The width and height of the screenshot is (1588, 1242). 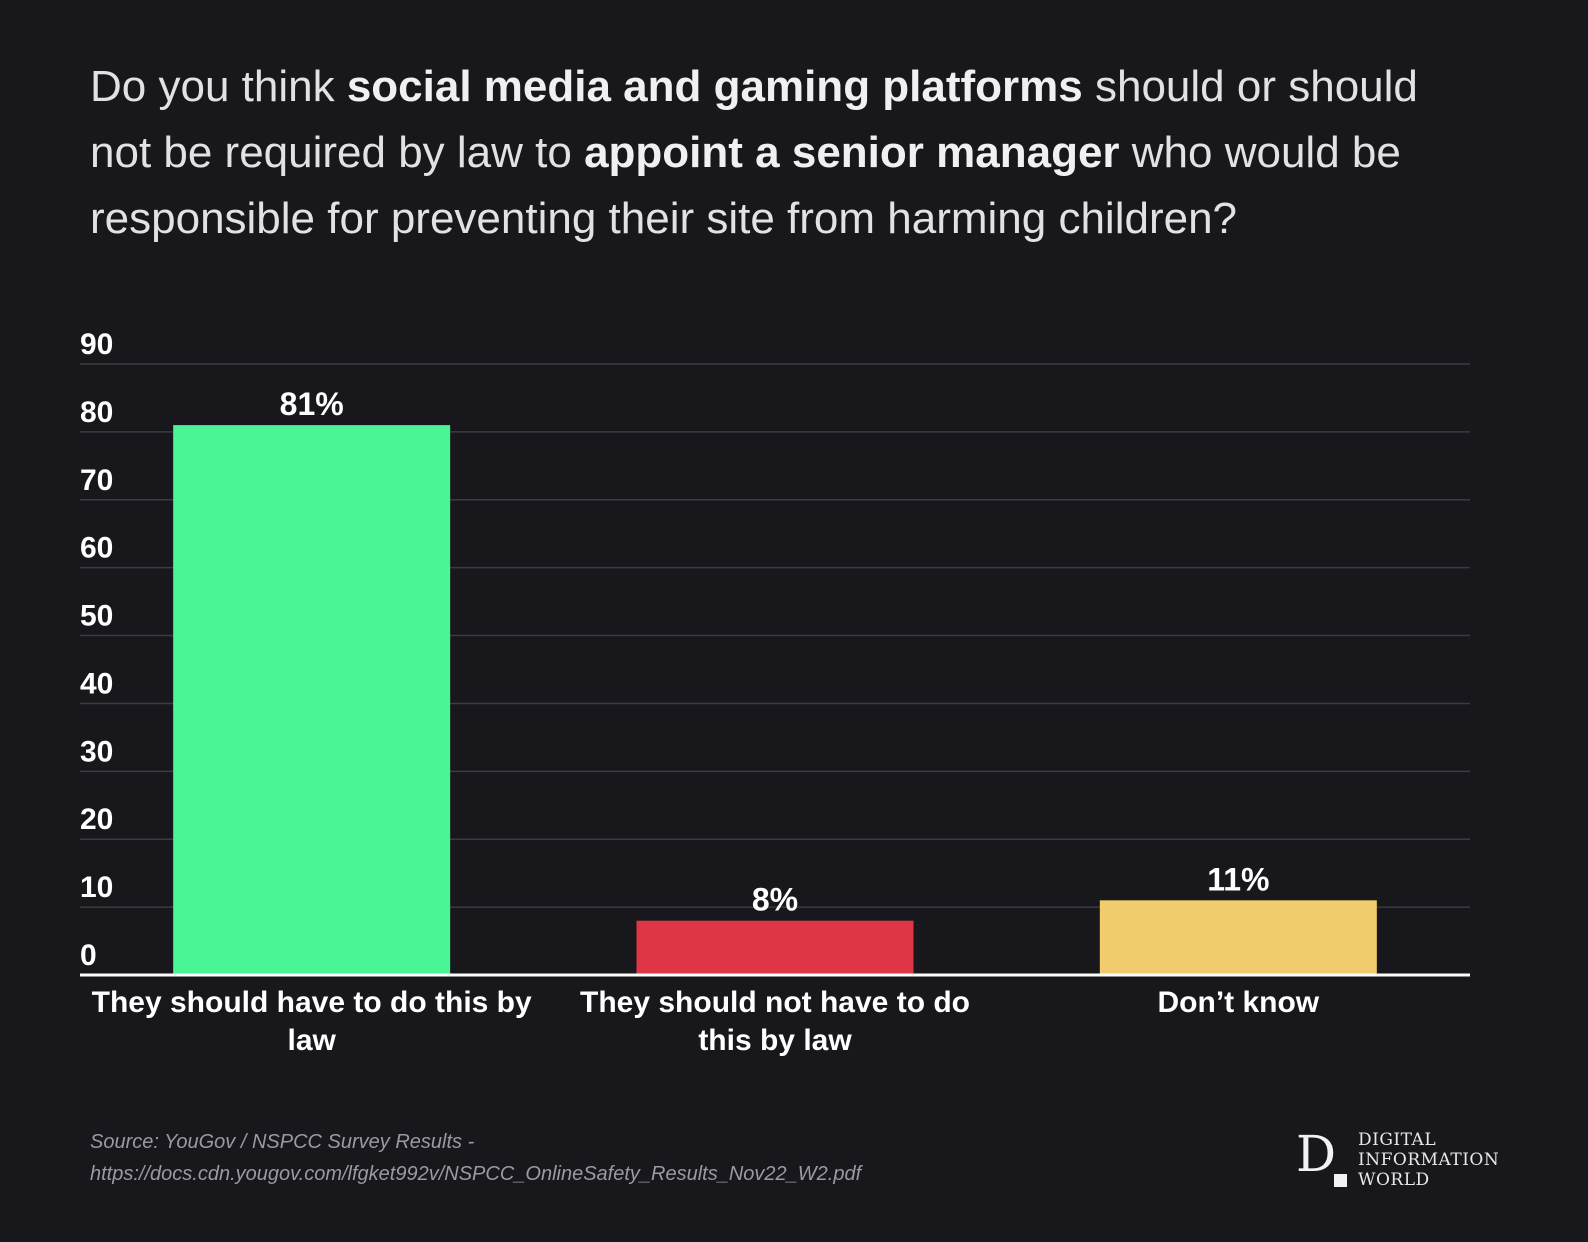 What do you see at coordinates (96, 683) in the screenshot?
I see `y-tick-label: 40` at bounding box center [96, 683].